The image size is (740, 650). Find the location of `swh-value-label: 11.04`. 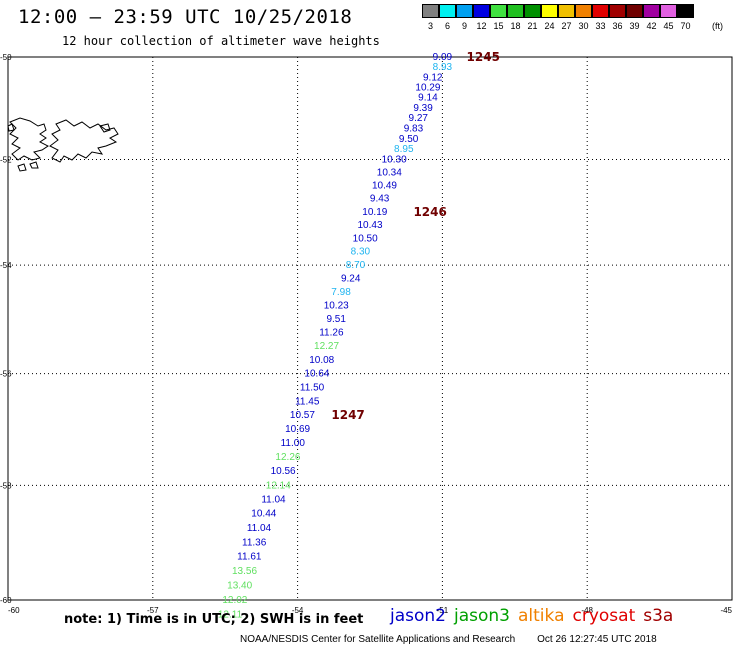

swh-value-label: 11.04 is located at coordinates (273, 499).